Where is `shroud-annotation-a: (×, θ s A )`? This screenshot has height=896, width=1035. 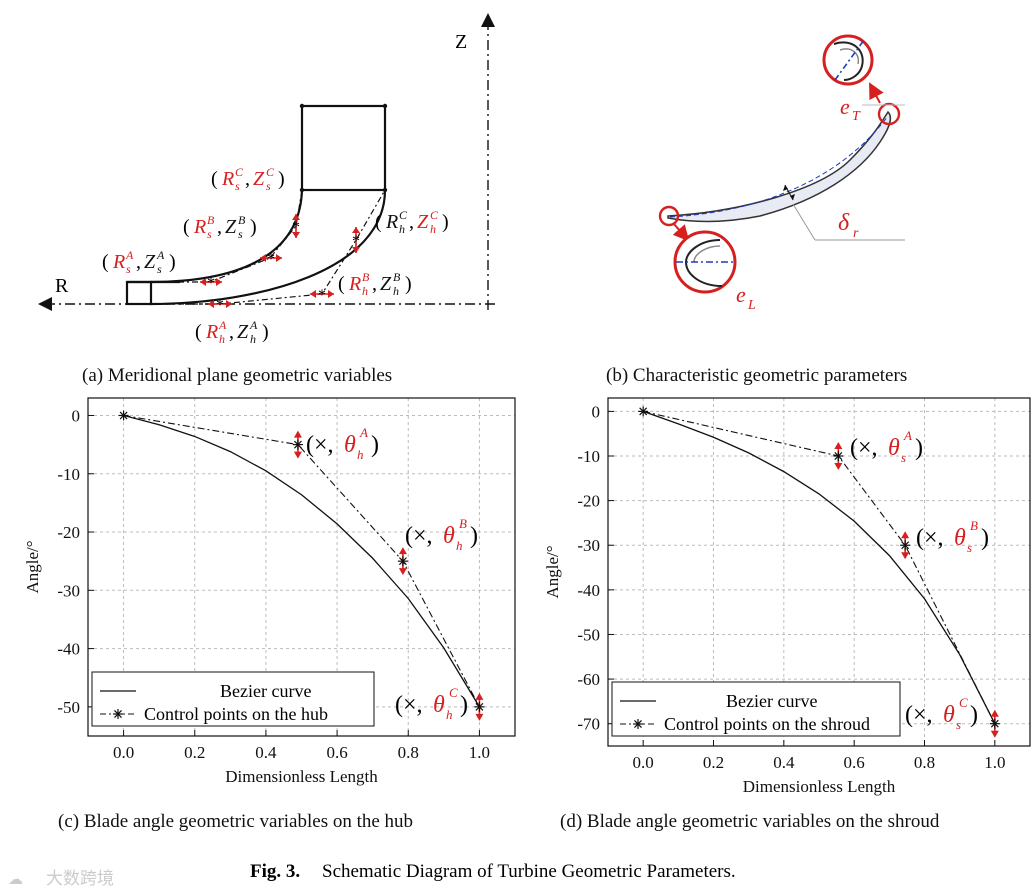
shroud-annotation-a: (×, θ s A ) is located at coordinates (886, 446).